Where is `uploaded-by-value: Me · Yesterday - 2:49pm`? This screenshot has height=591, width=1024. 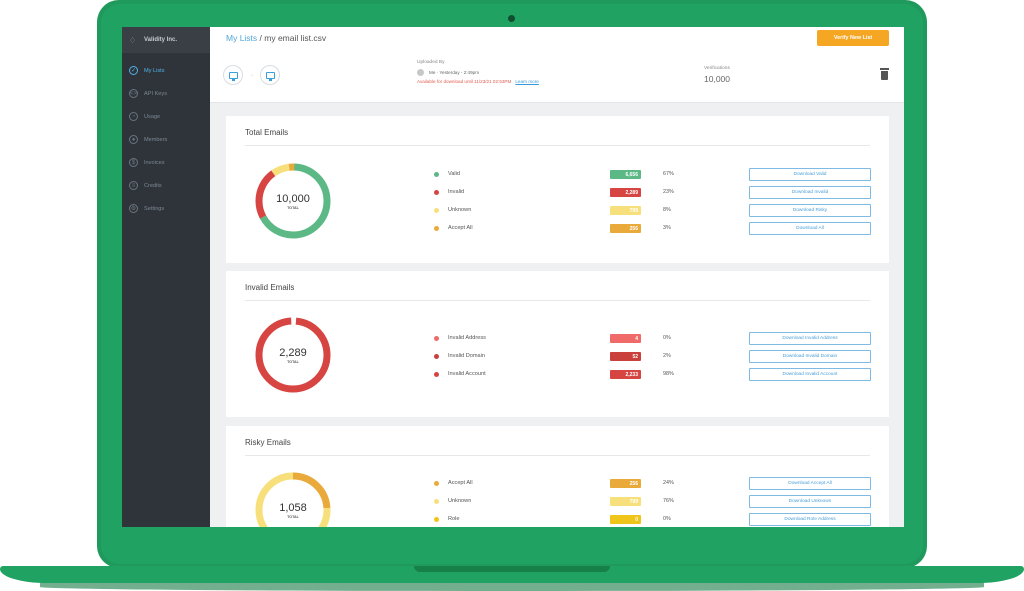
uploaded-by-value: Me · Yesterday - 2:49pm is located at coordinates (454, 72).